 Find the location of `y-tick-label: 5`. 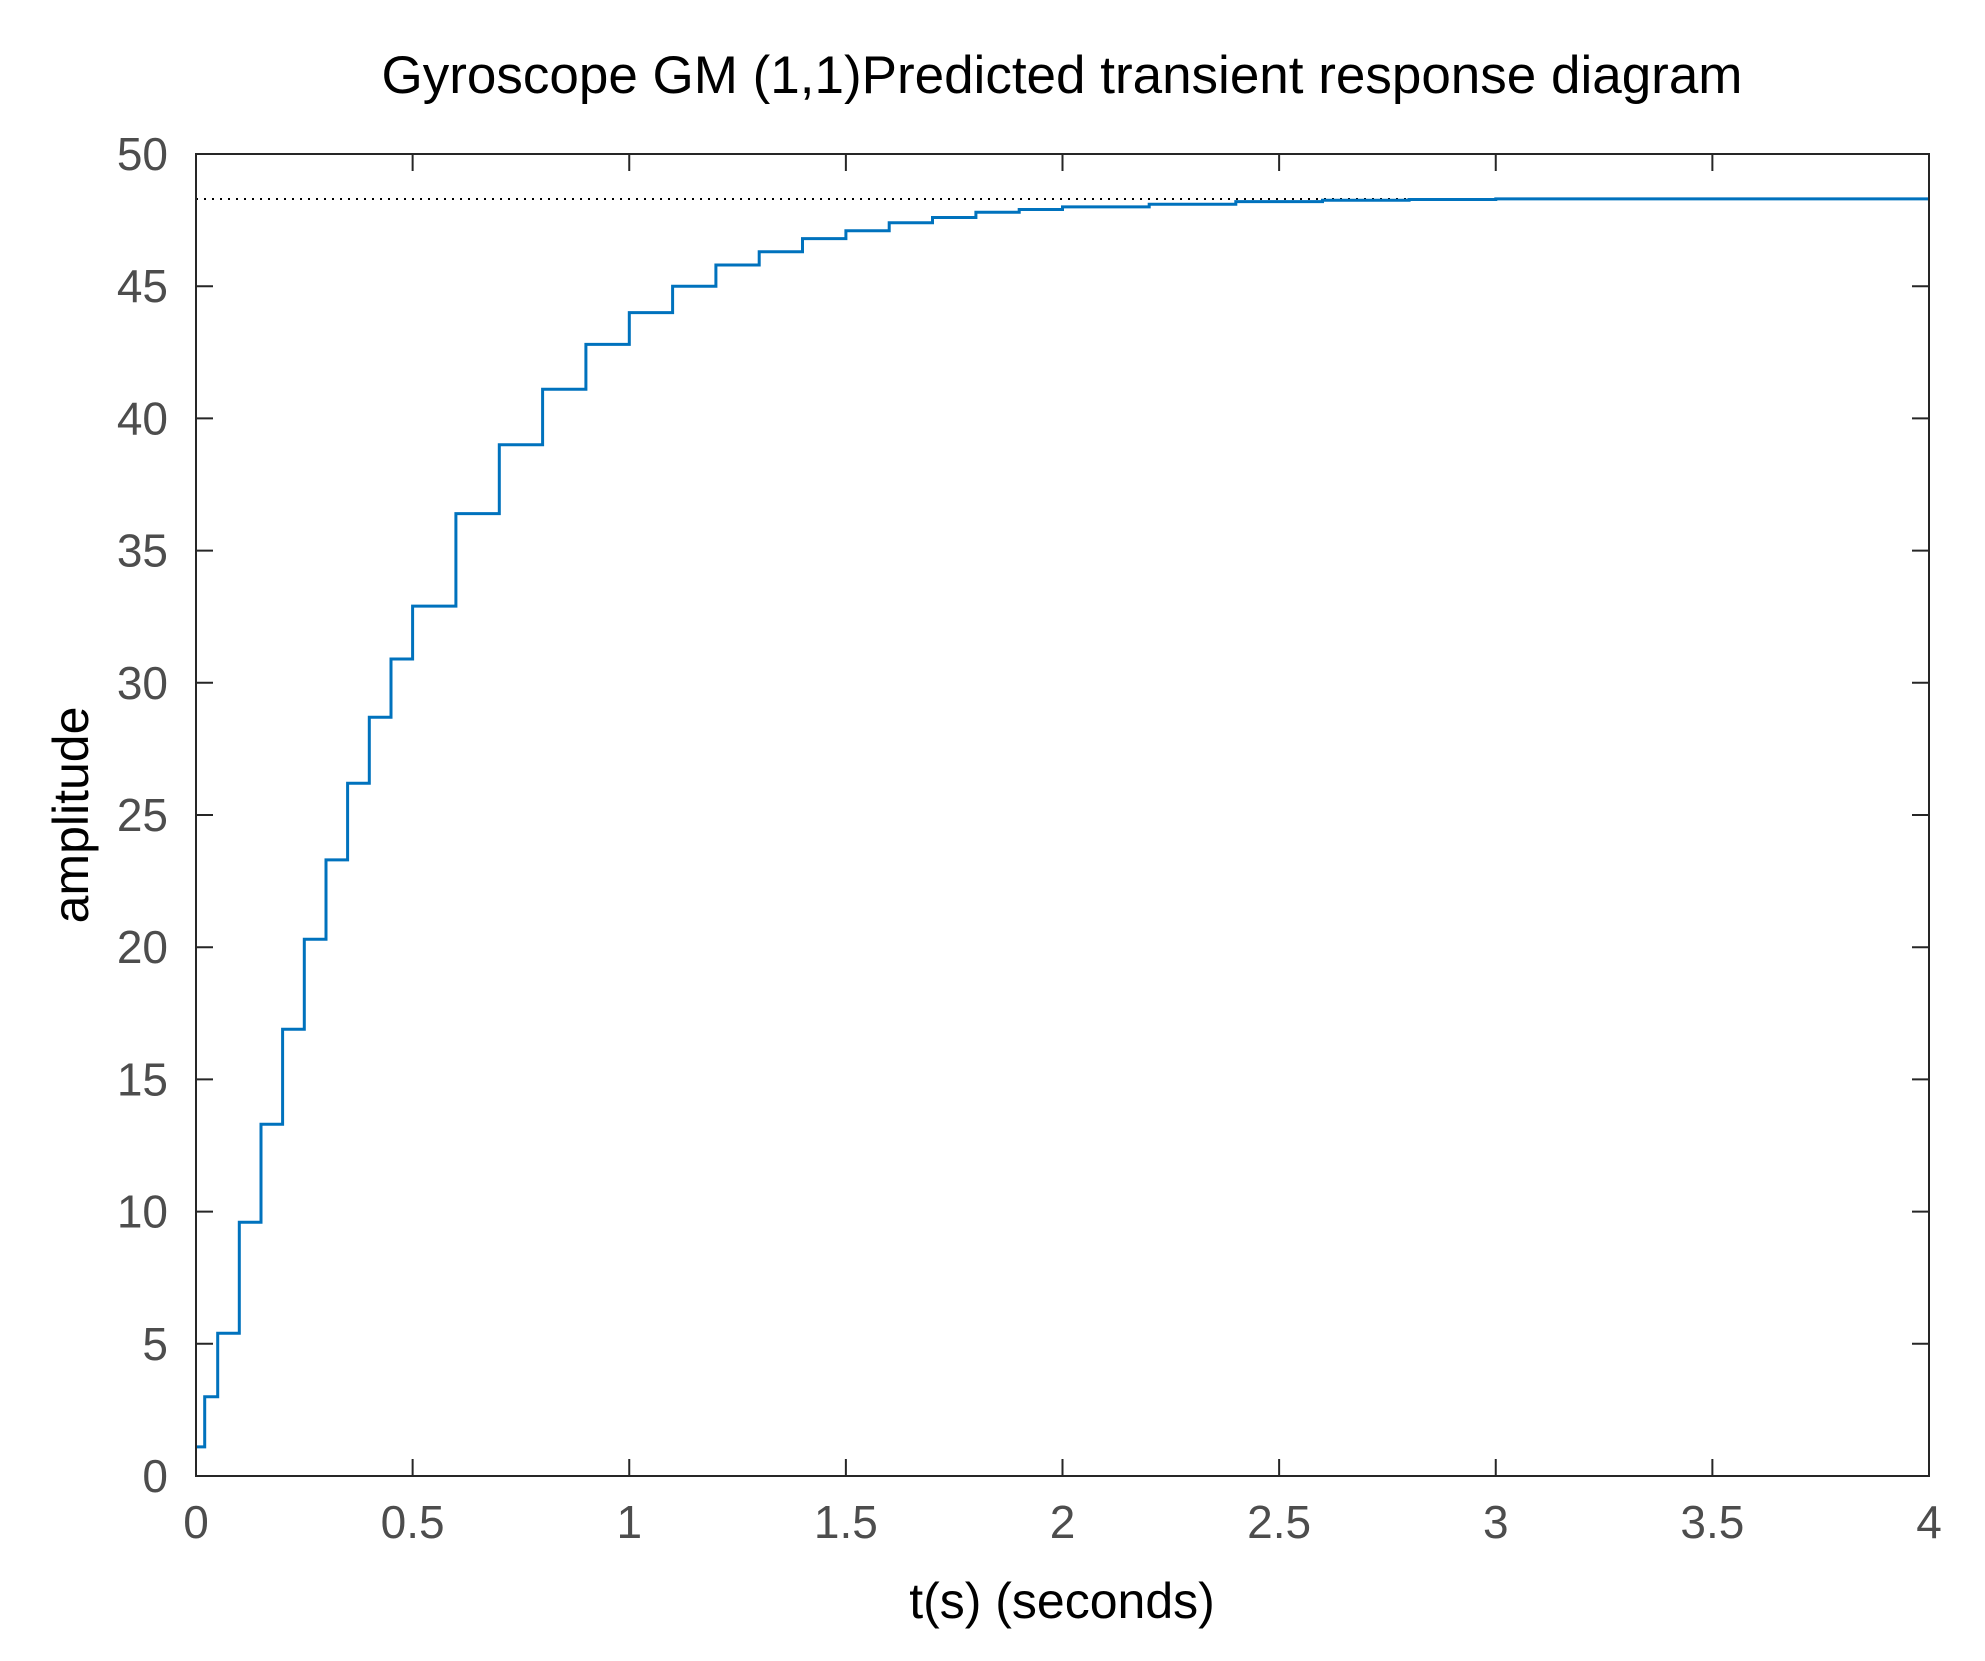

y-tick-label: 5 is located at coordinates (155, 1344).